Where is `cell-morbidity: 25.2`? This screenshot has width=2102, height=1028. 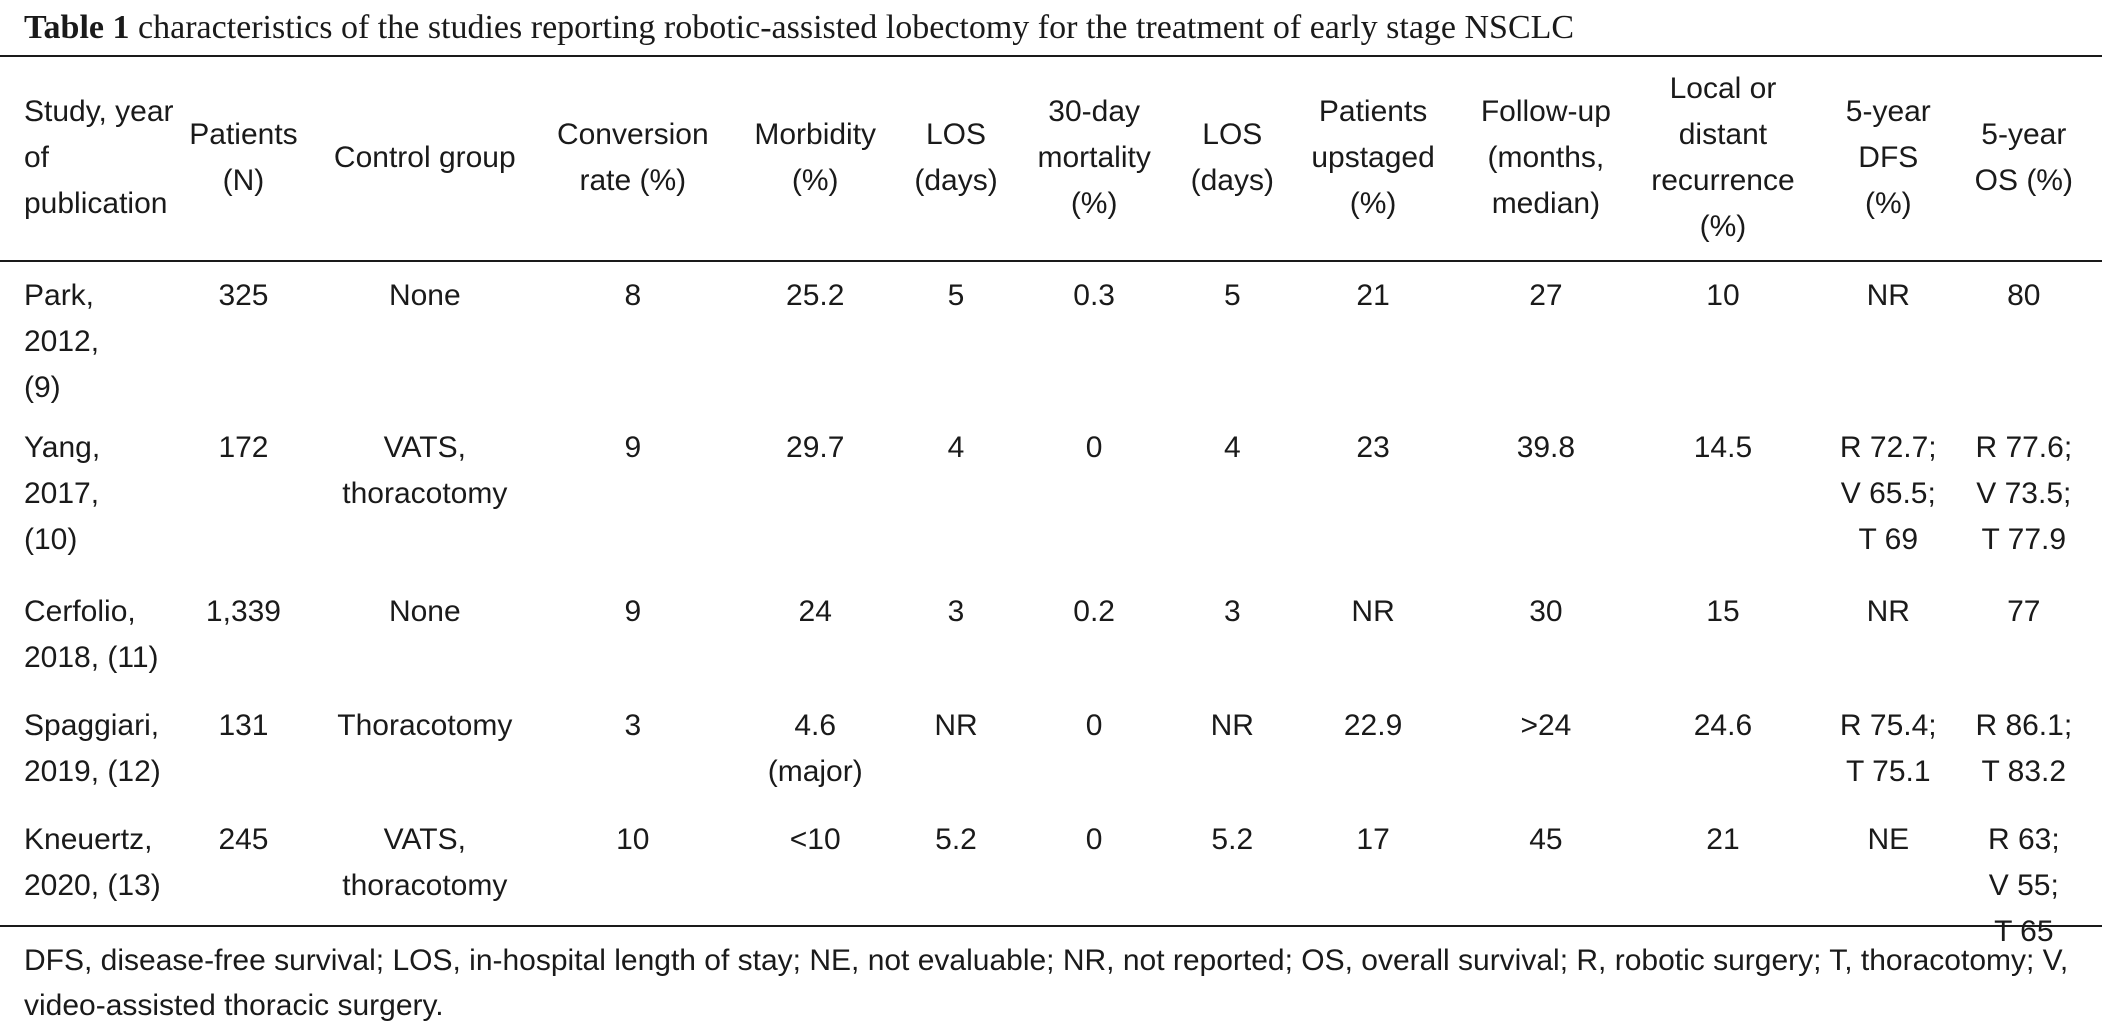 cell-morbidity: 25.2 is located at coordinates (815, 295).